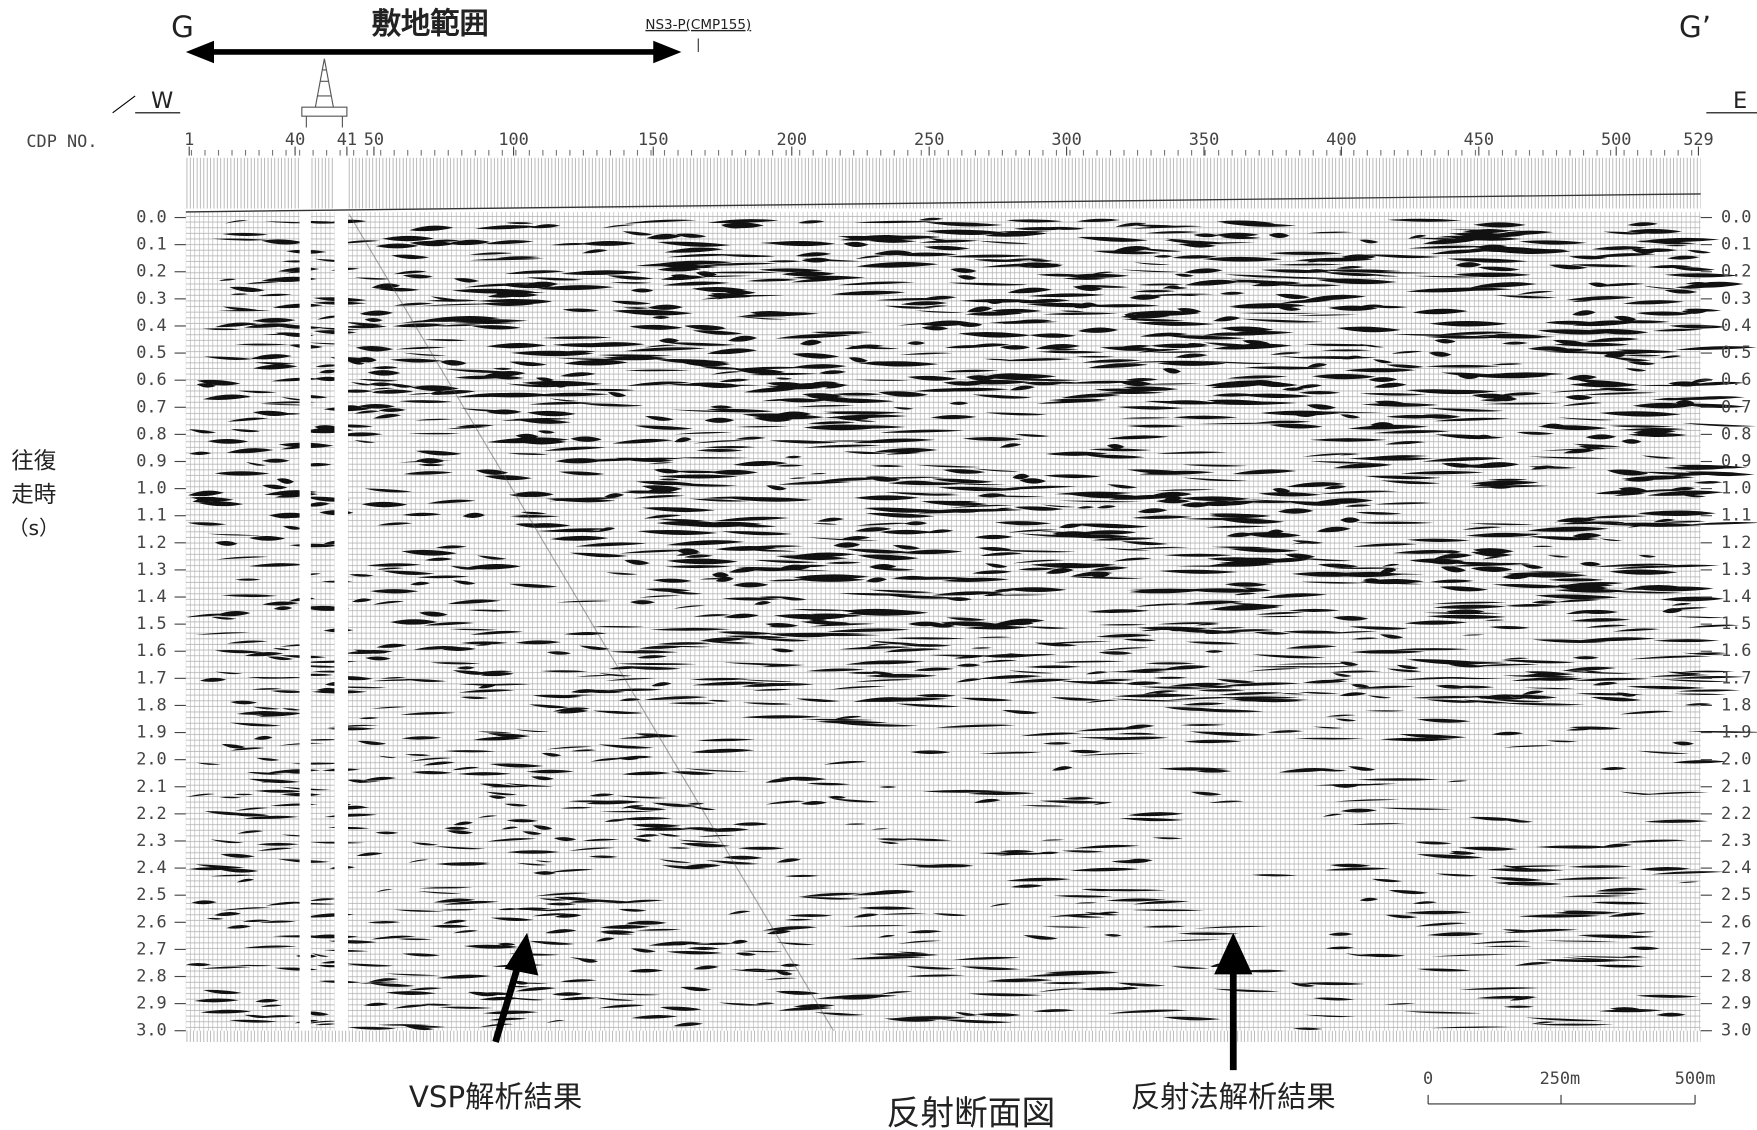 This screenshot has height=1130, width=1757. I want to click on time-tick-label: 2.0, so click(1736, 759).